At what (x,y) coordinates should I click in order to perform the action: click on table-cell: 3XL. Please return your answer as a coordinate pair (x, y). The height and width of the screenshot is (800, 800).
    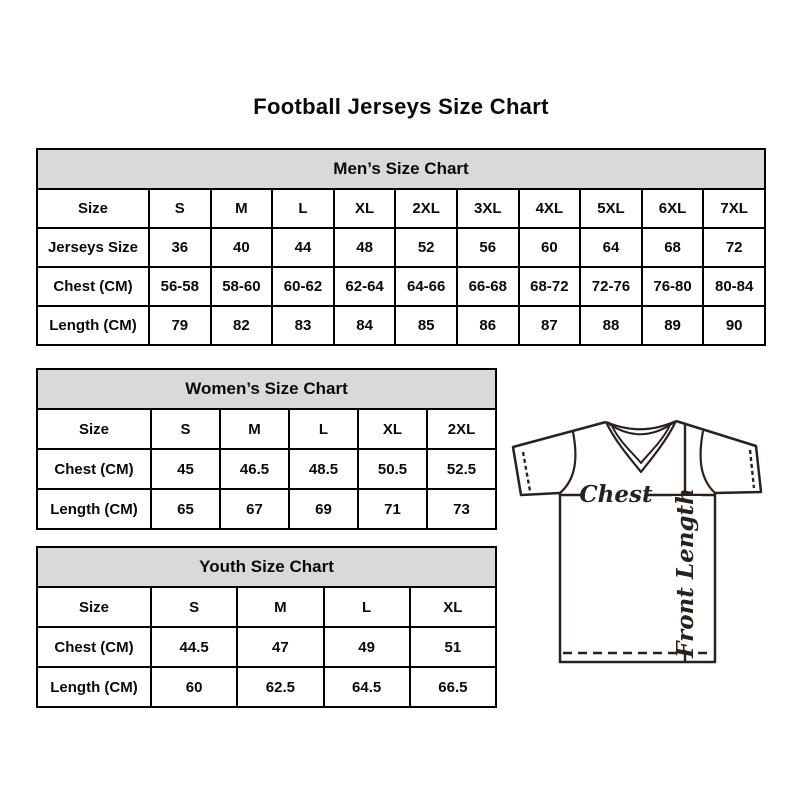
    Looking at the image, I should click on (487, 208).